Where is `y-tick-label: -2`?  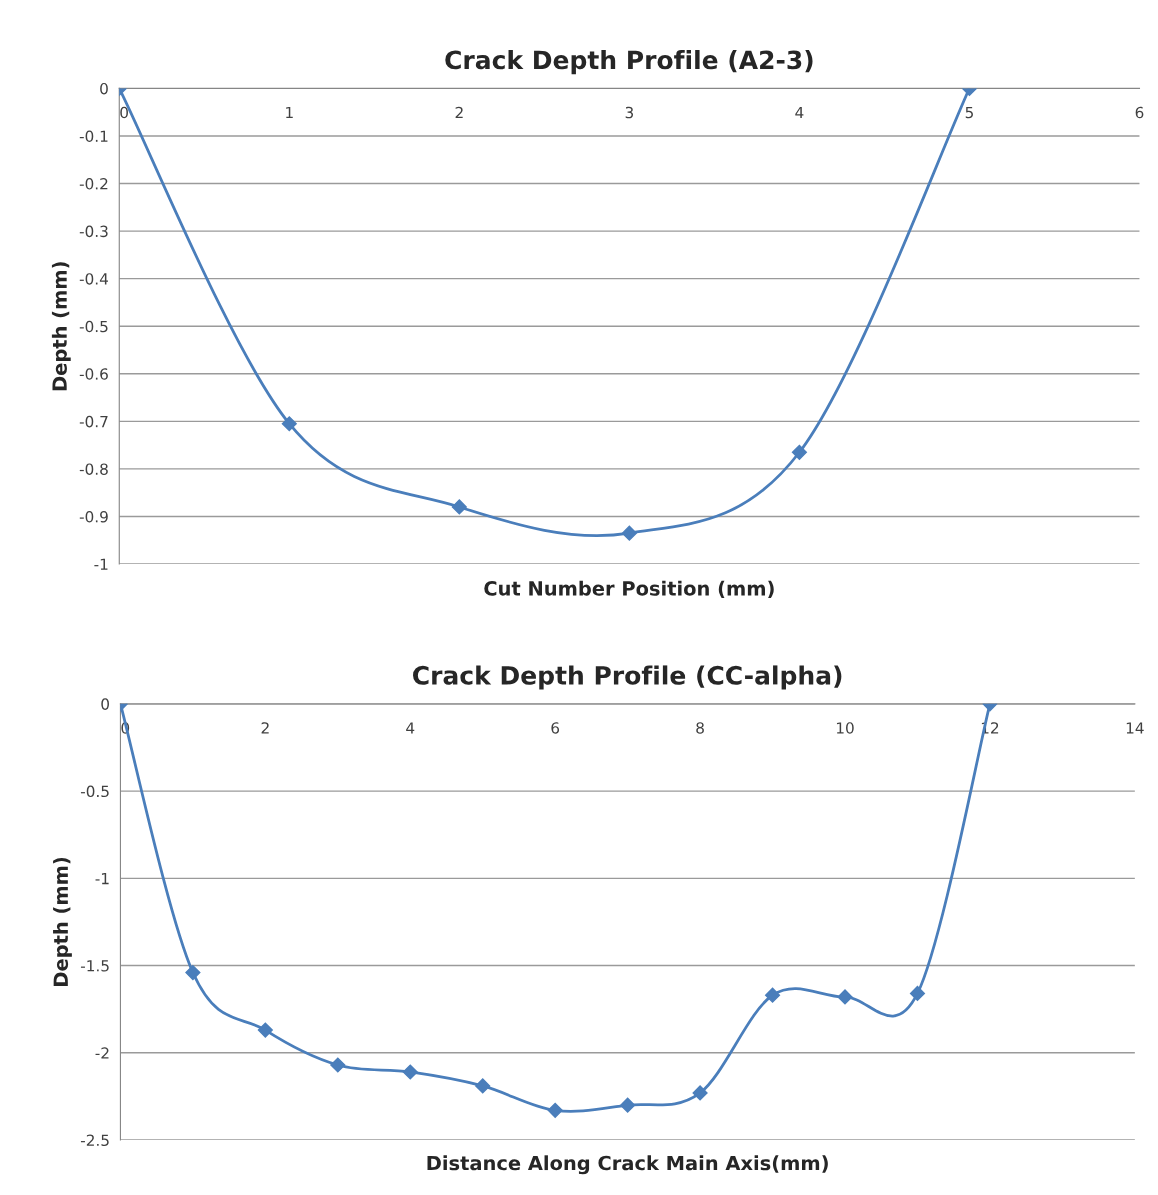
y-tick-label: -2 is located at coordinates (102, 1053).